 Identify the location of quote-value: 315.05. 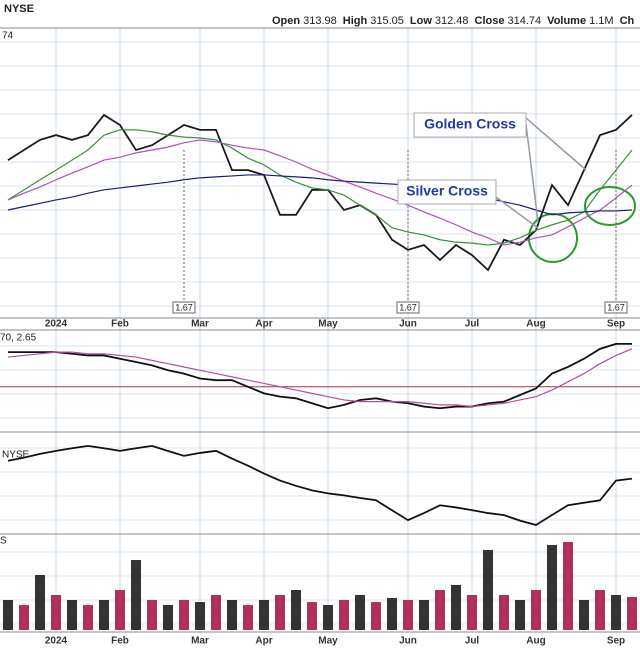
(387, 21).